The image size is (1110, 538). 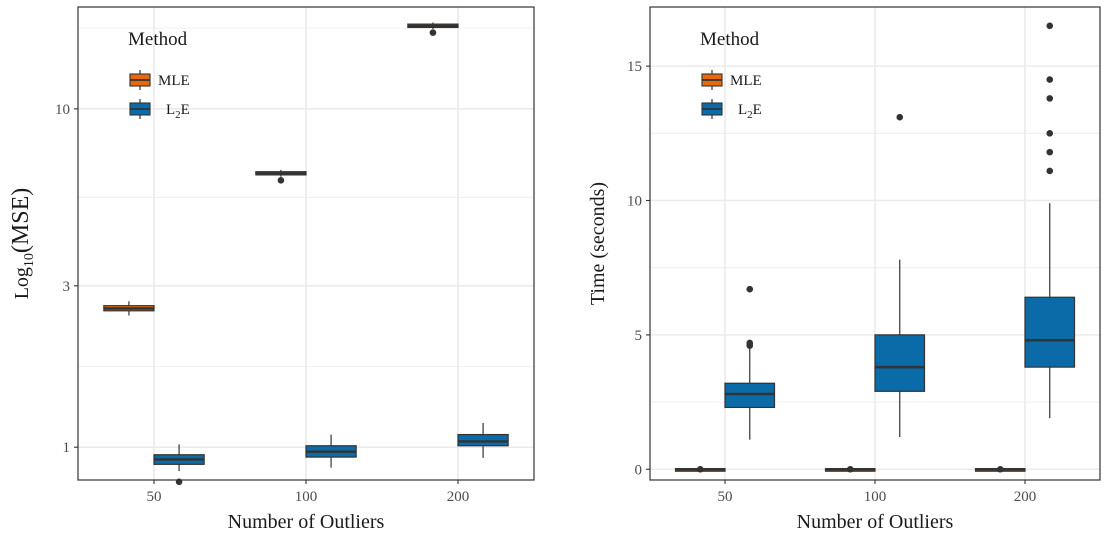 I want to click on y-axis-title-part: Log, so click(x=22, y=283).